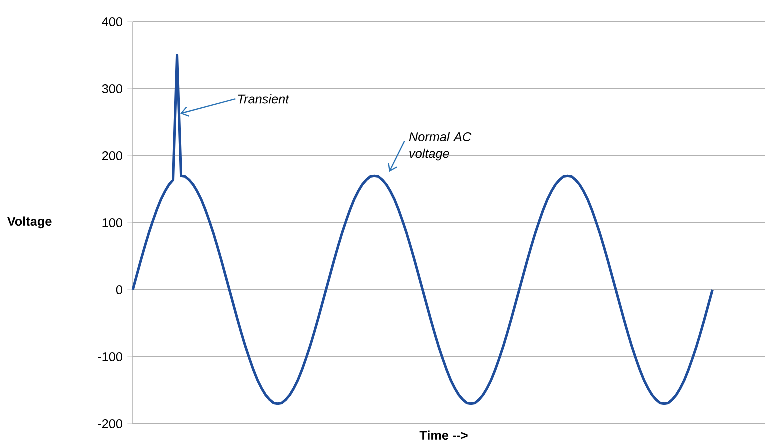  What do you see at coordinates (110, 424) in the screenshot?
I see `y-tick-label: -200` at bounding box center [110, 424].